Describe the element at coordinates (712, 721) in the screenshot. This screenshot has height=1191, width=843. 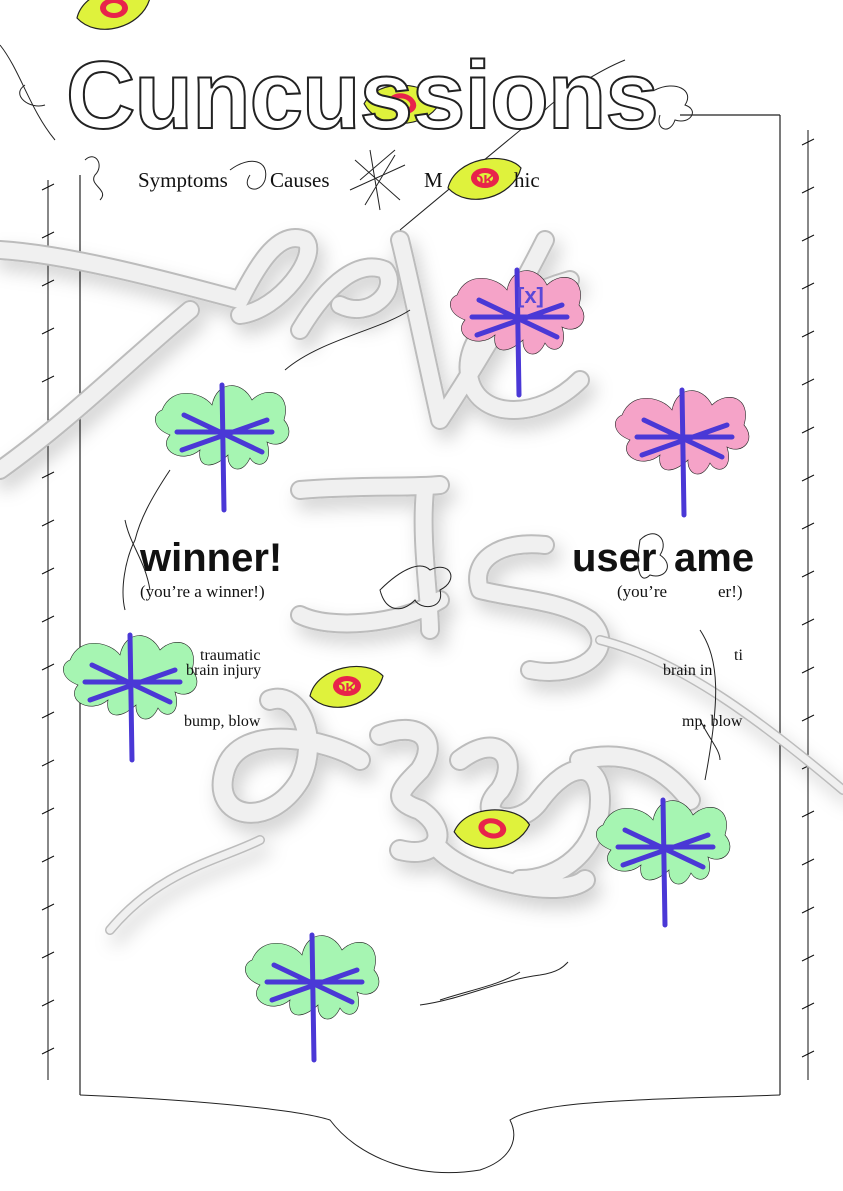
I see `right-text-bump-blow-fragment: mp, blow` at that location.